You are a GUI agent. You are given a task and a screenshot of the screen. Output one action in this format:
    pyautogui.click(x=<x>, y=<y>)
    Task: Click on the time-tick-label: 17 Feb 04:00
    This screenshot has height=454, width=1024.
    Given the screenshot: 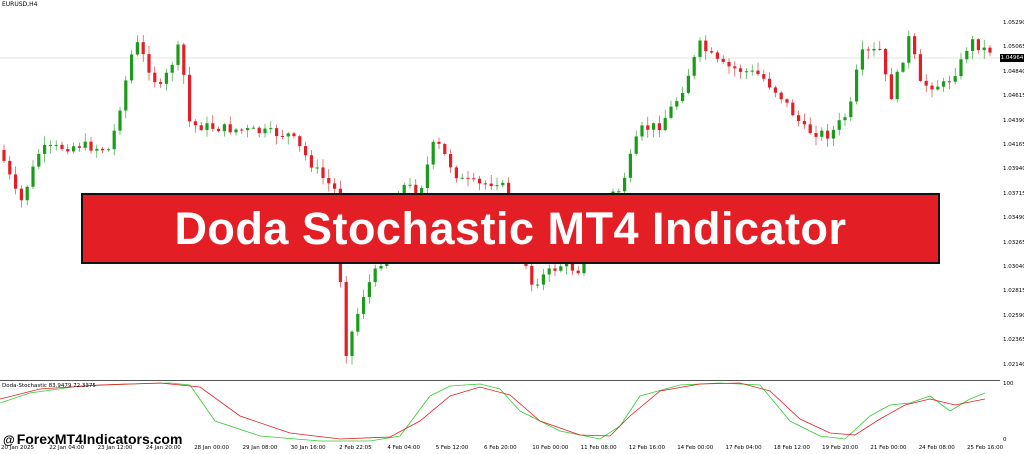 What is the action you would take?
    pyautogui.click(x=743, y=448)
    